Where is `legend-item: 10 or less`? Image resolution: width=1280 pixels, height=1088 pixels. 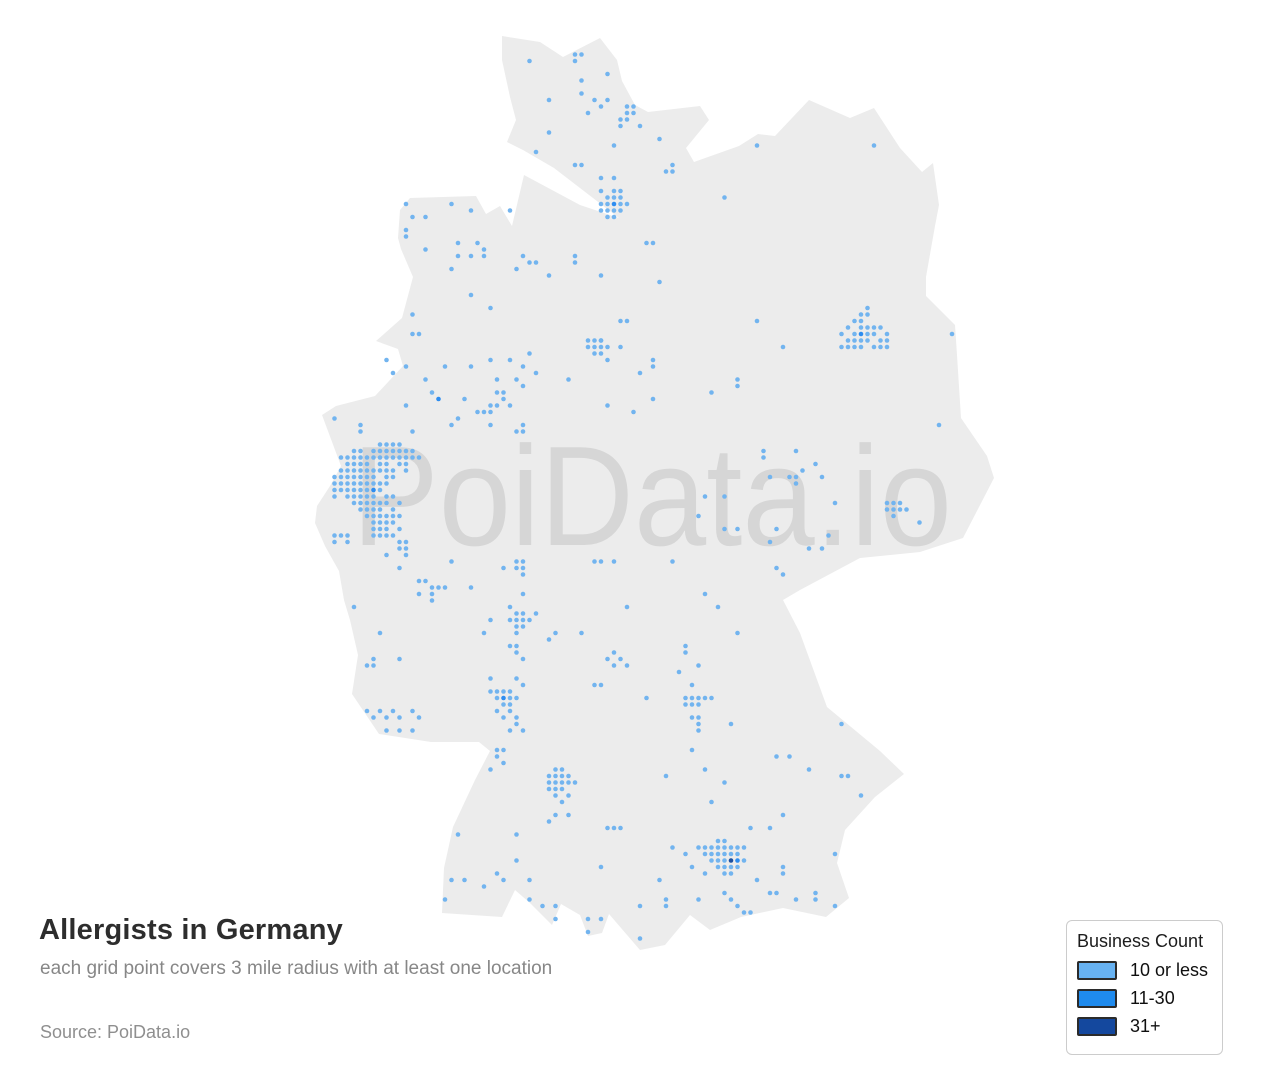
legend-item: 10 or less is located at coordinates (1142, 970).